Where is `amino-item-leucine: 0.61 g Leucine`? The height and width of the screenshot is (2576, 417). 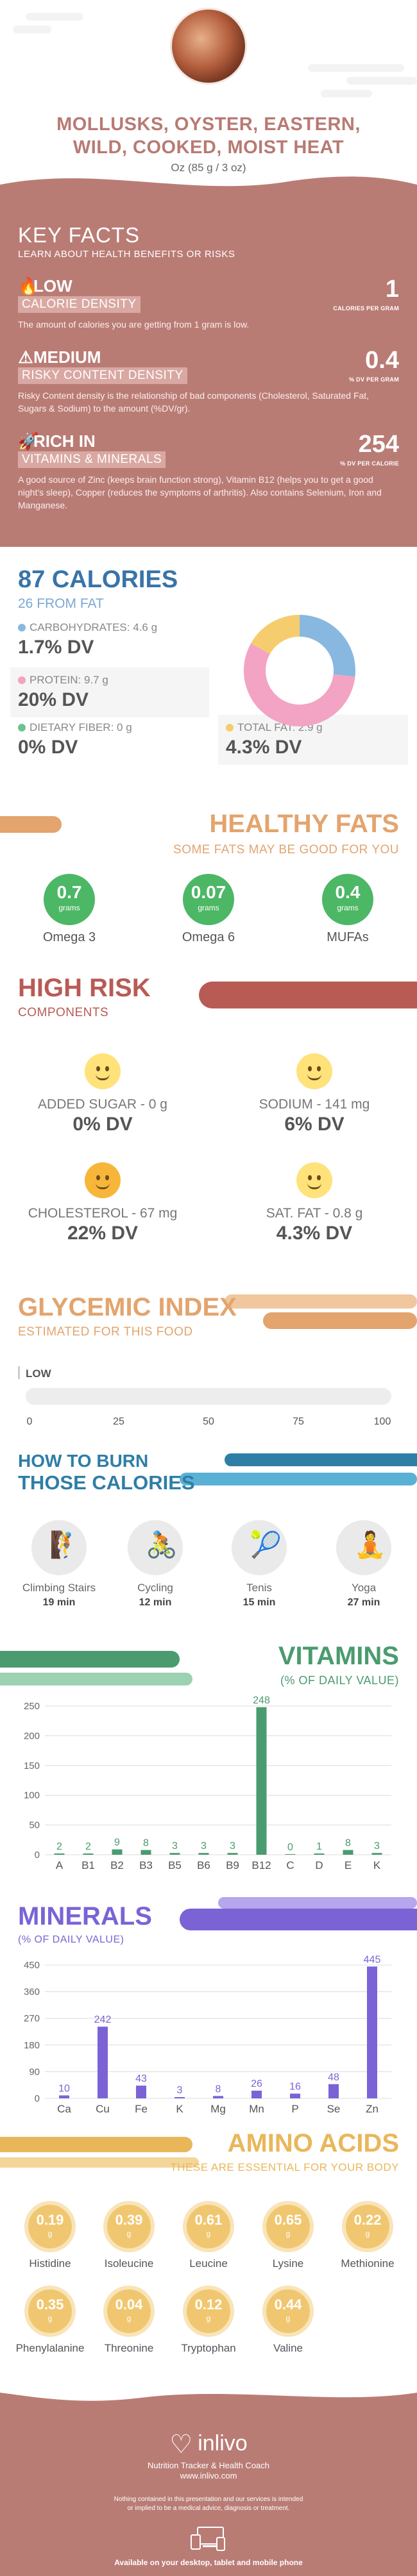 amino-item-leucine: 0.61 g Leucine is located at coordinates (208, 2237).